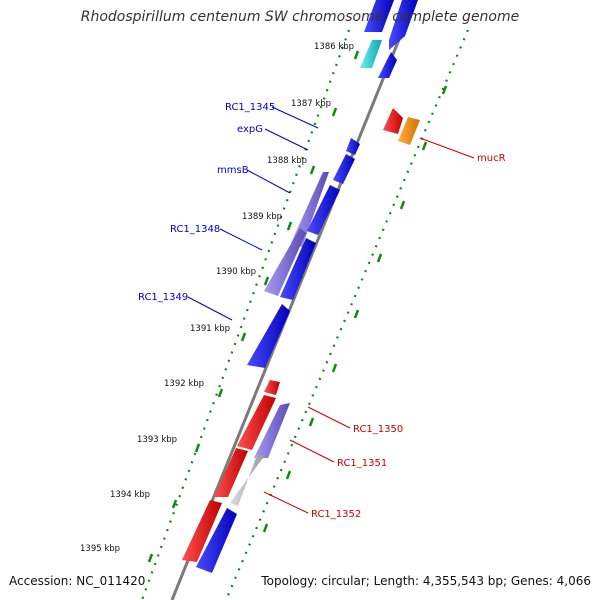 This screenshot has width=600, height=600. I want to click on gene-label: RC1_1350, so click(378, 429).